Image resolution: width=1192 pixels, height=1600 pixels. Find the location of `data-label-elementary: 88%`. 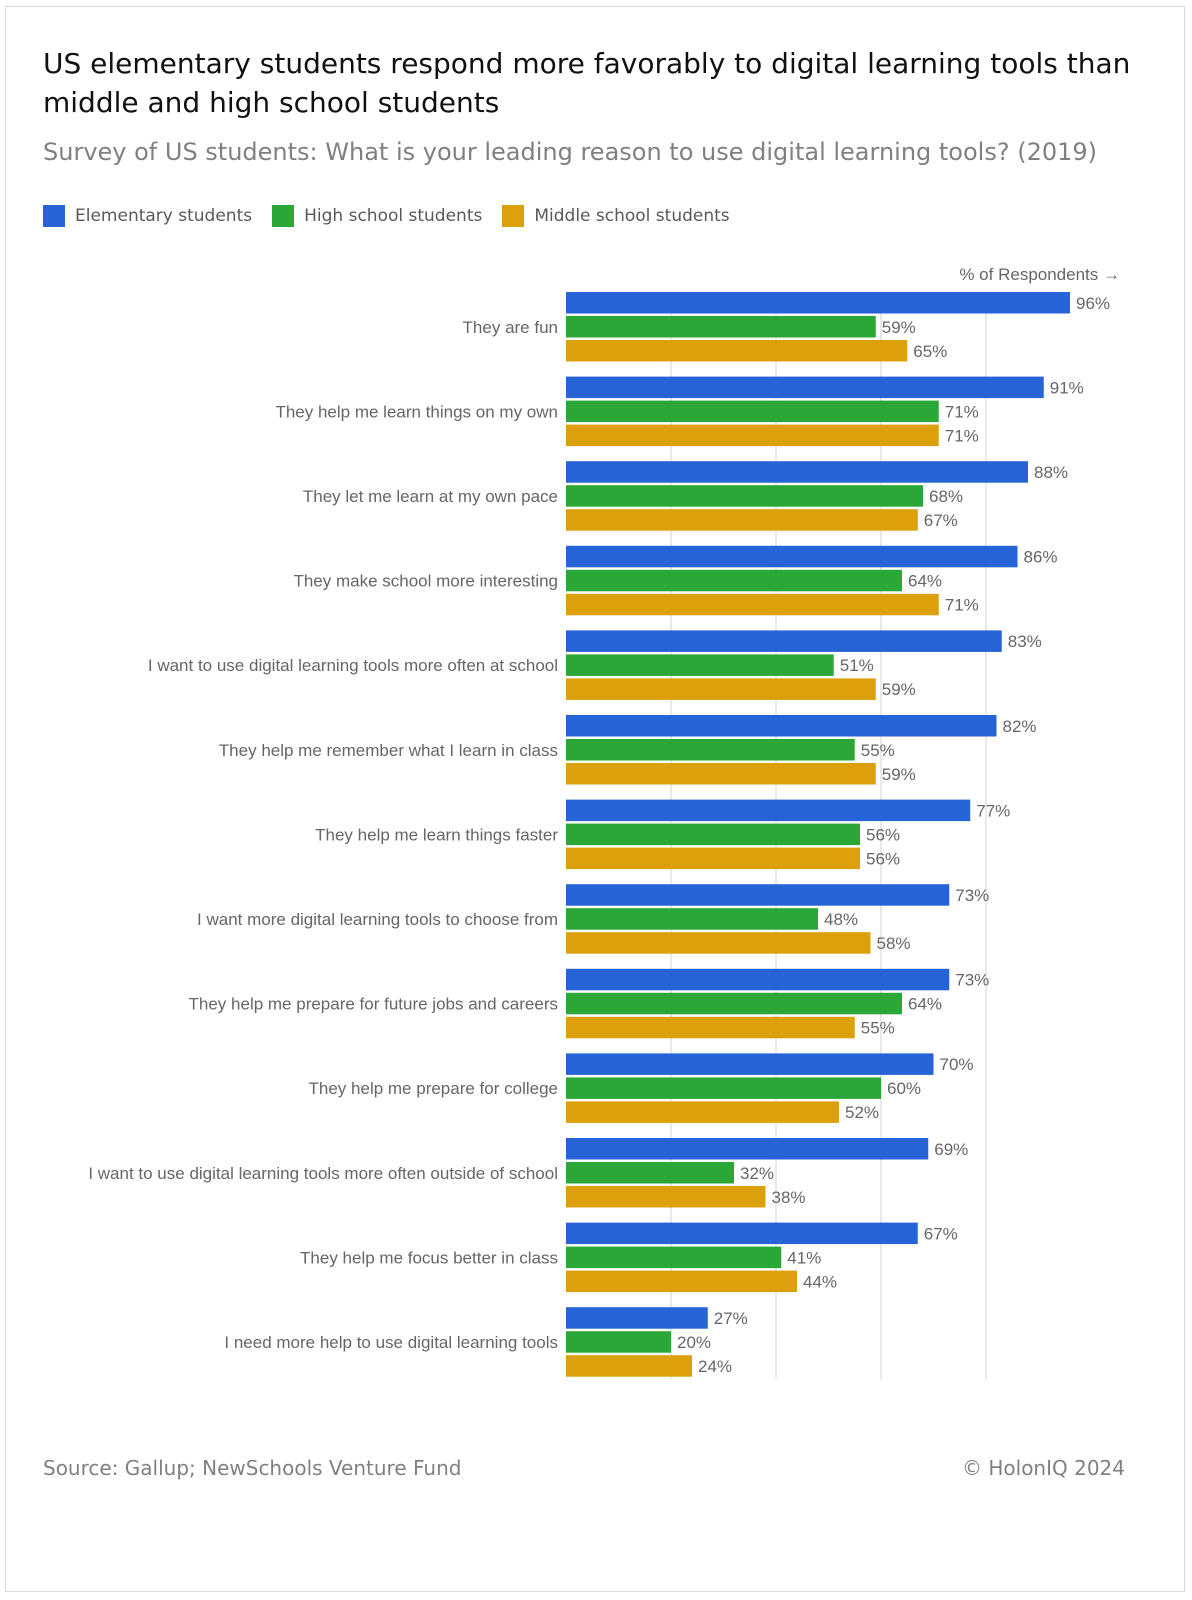

data-label-elementary: 88% is located at coordinates (1051, 472).